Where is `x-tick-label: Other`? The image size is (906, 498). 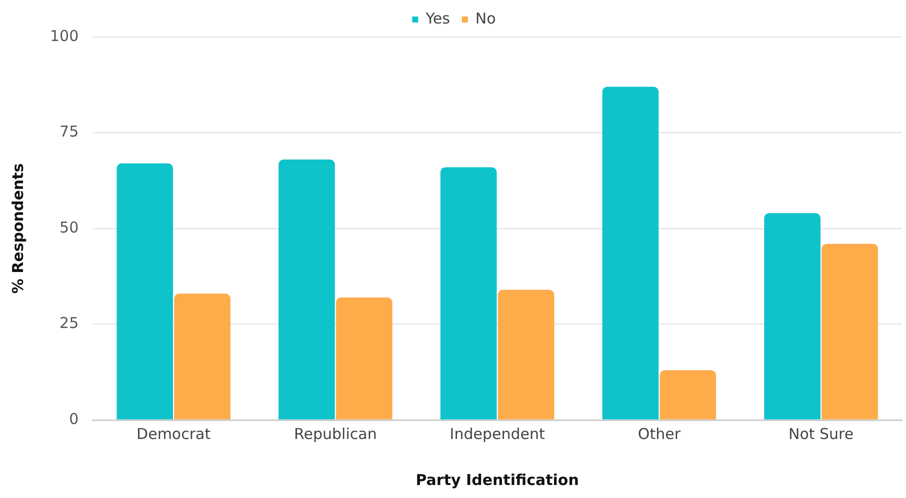
x-tick-label: Other is located at coordinates (660, 433).